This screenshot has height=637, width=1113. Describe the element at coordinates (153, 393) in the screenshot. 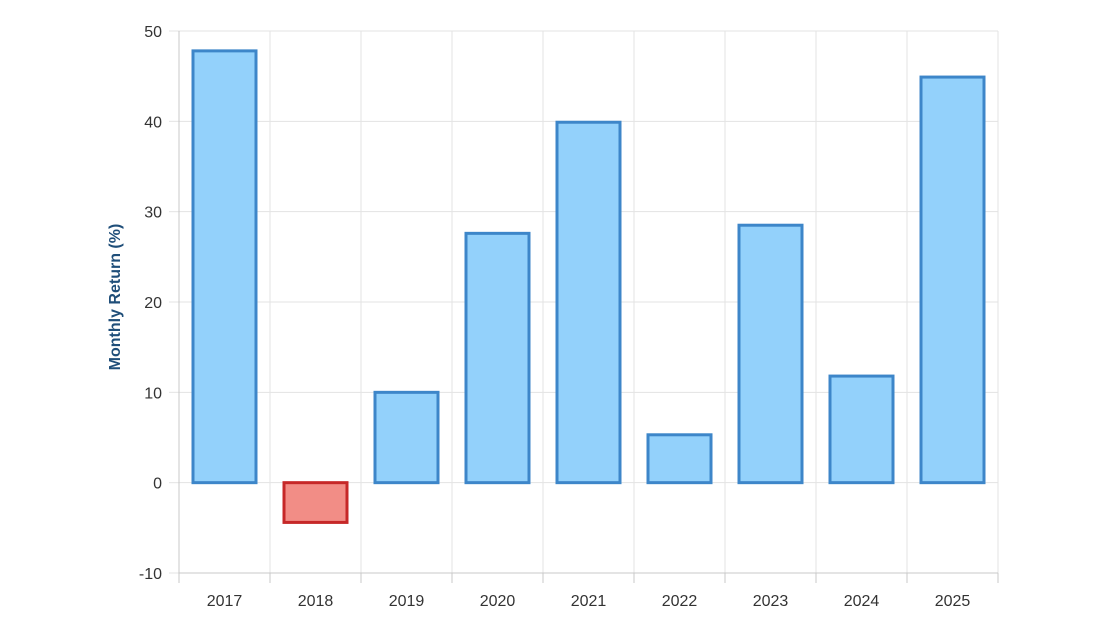

I see `y-tick-label: 10` at that location.